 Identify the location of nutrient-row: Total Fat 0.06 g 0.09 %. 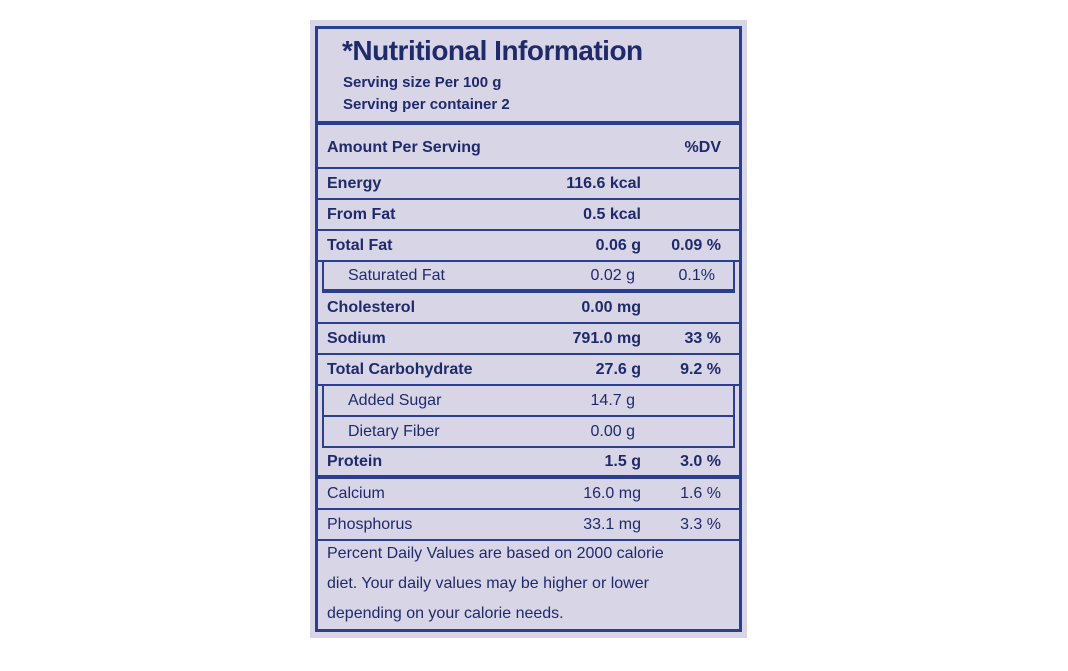
(528, 246).